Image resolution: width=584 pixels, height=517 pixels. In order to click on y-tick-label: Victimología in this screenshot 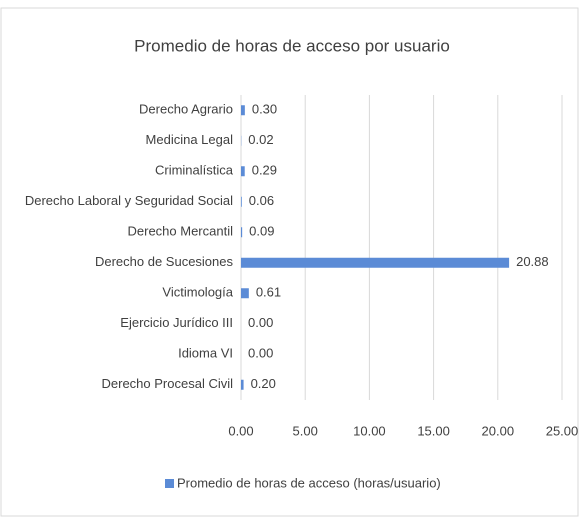, I will do `click(197, 292)`.